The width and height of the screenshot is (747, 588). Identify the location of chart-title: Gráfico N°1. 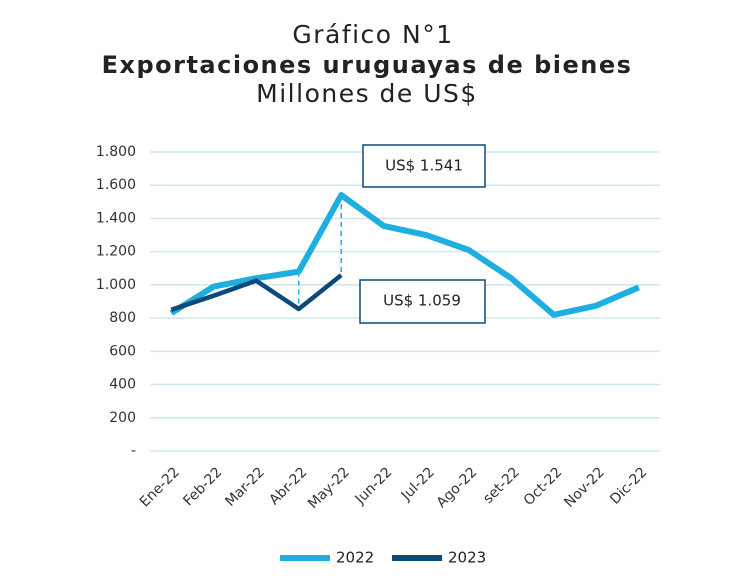
(372, 34).